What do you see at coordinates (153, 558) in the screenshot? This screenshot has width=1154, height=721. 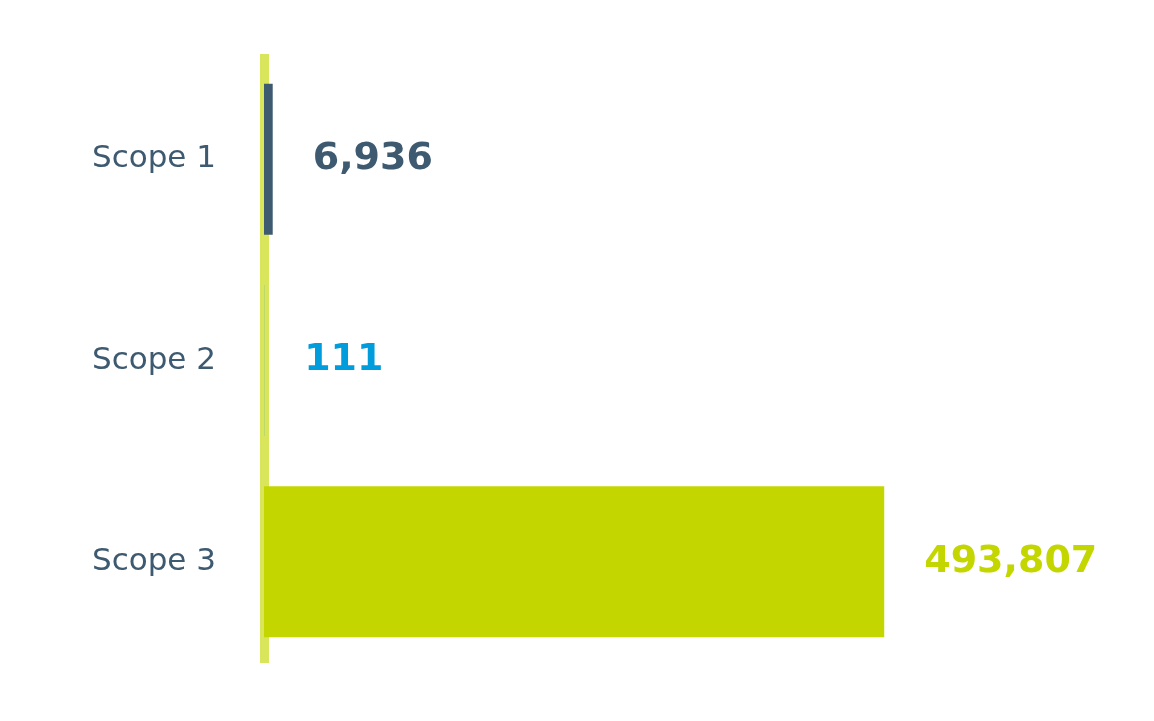 I see `y-tick-label: Scope 3` at bounding box center [153, 558].